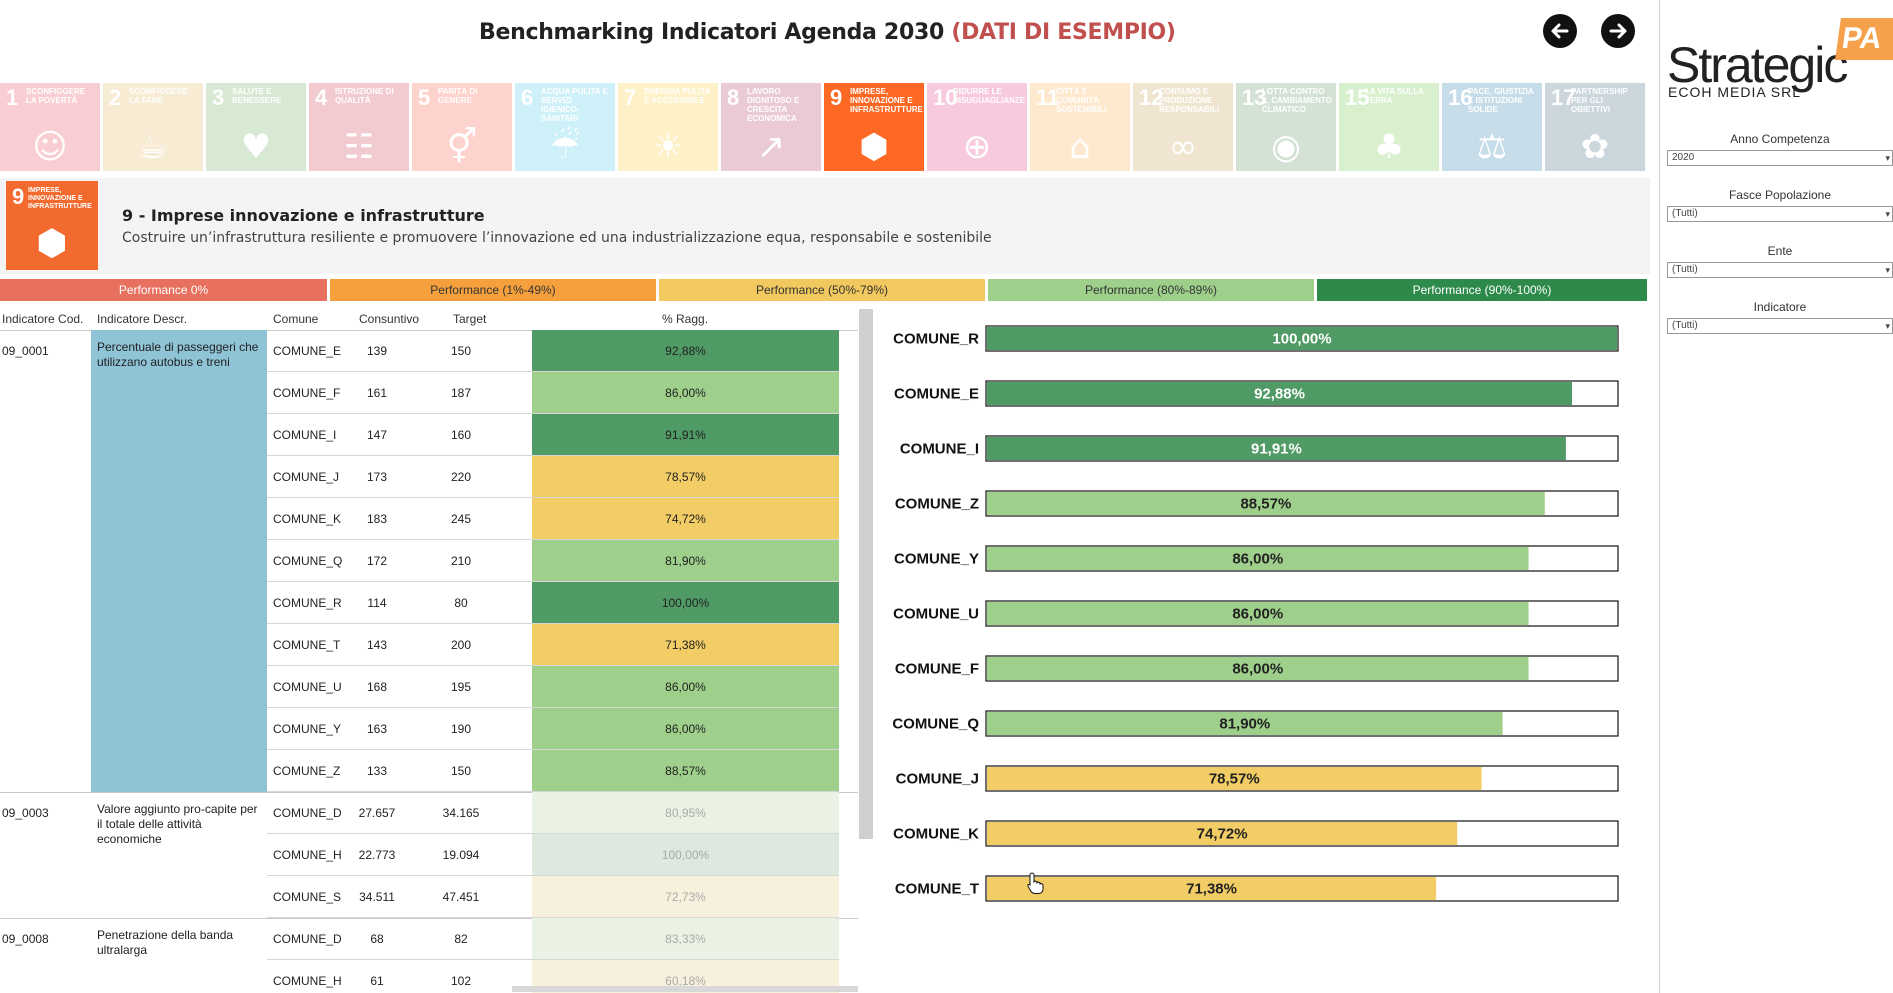 This screenshot has width=1893, height=993. What do you see at coordinates (1735, 92) in the screenshot?
I see `logo-subtitle: ECOH MEDIA SRL` at bounding box center [1735, 92].